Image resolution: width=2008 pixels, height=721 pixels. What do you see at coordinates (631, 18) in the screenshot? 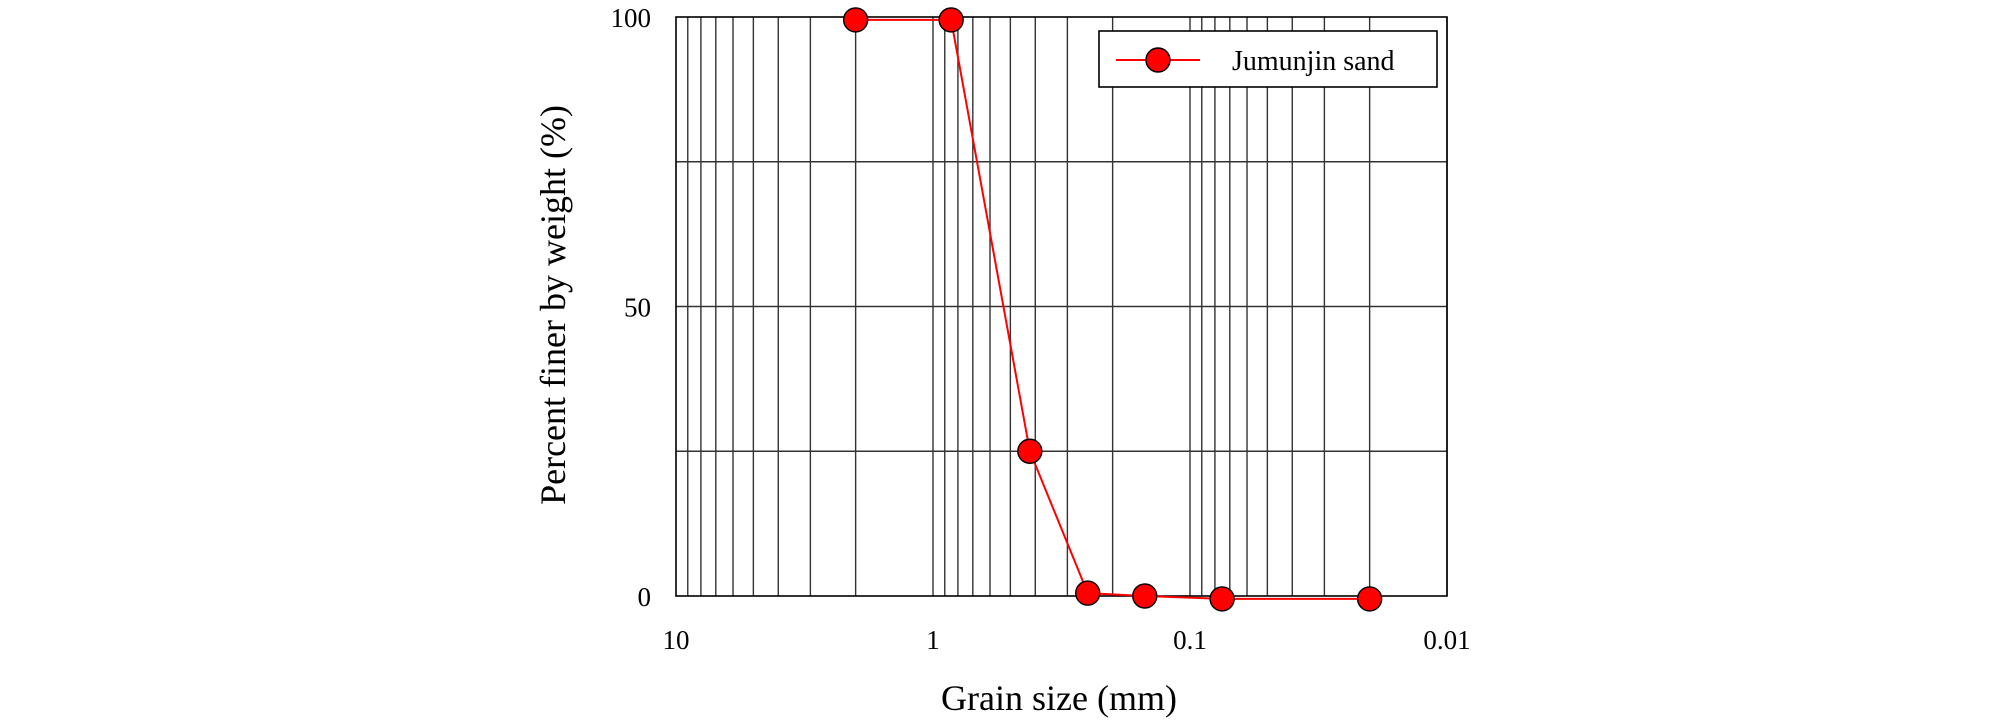
I see `y-tick-label: 100` at bounding box center [631, 18].